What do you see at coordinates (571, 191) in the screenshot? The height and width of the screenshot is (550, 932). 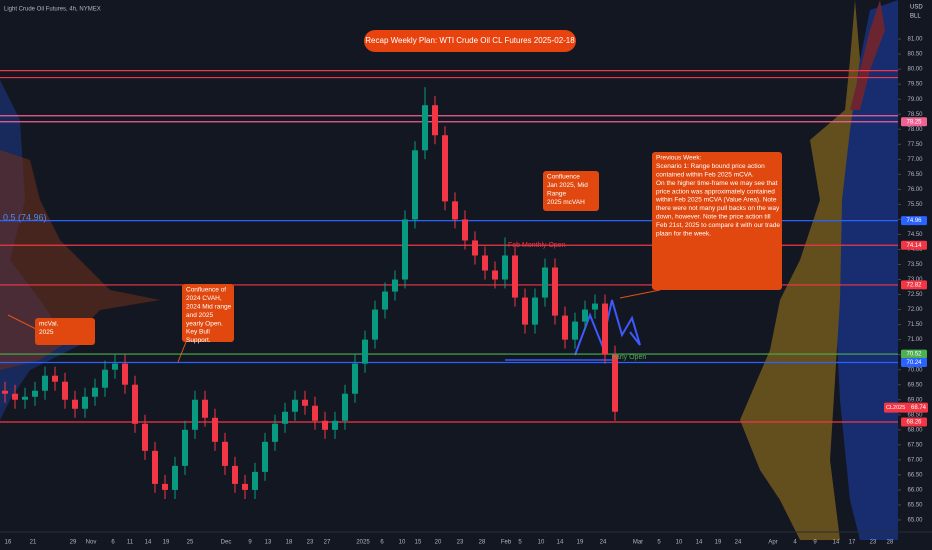 I see `note-box` at bounding box center [571, 191].